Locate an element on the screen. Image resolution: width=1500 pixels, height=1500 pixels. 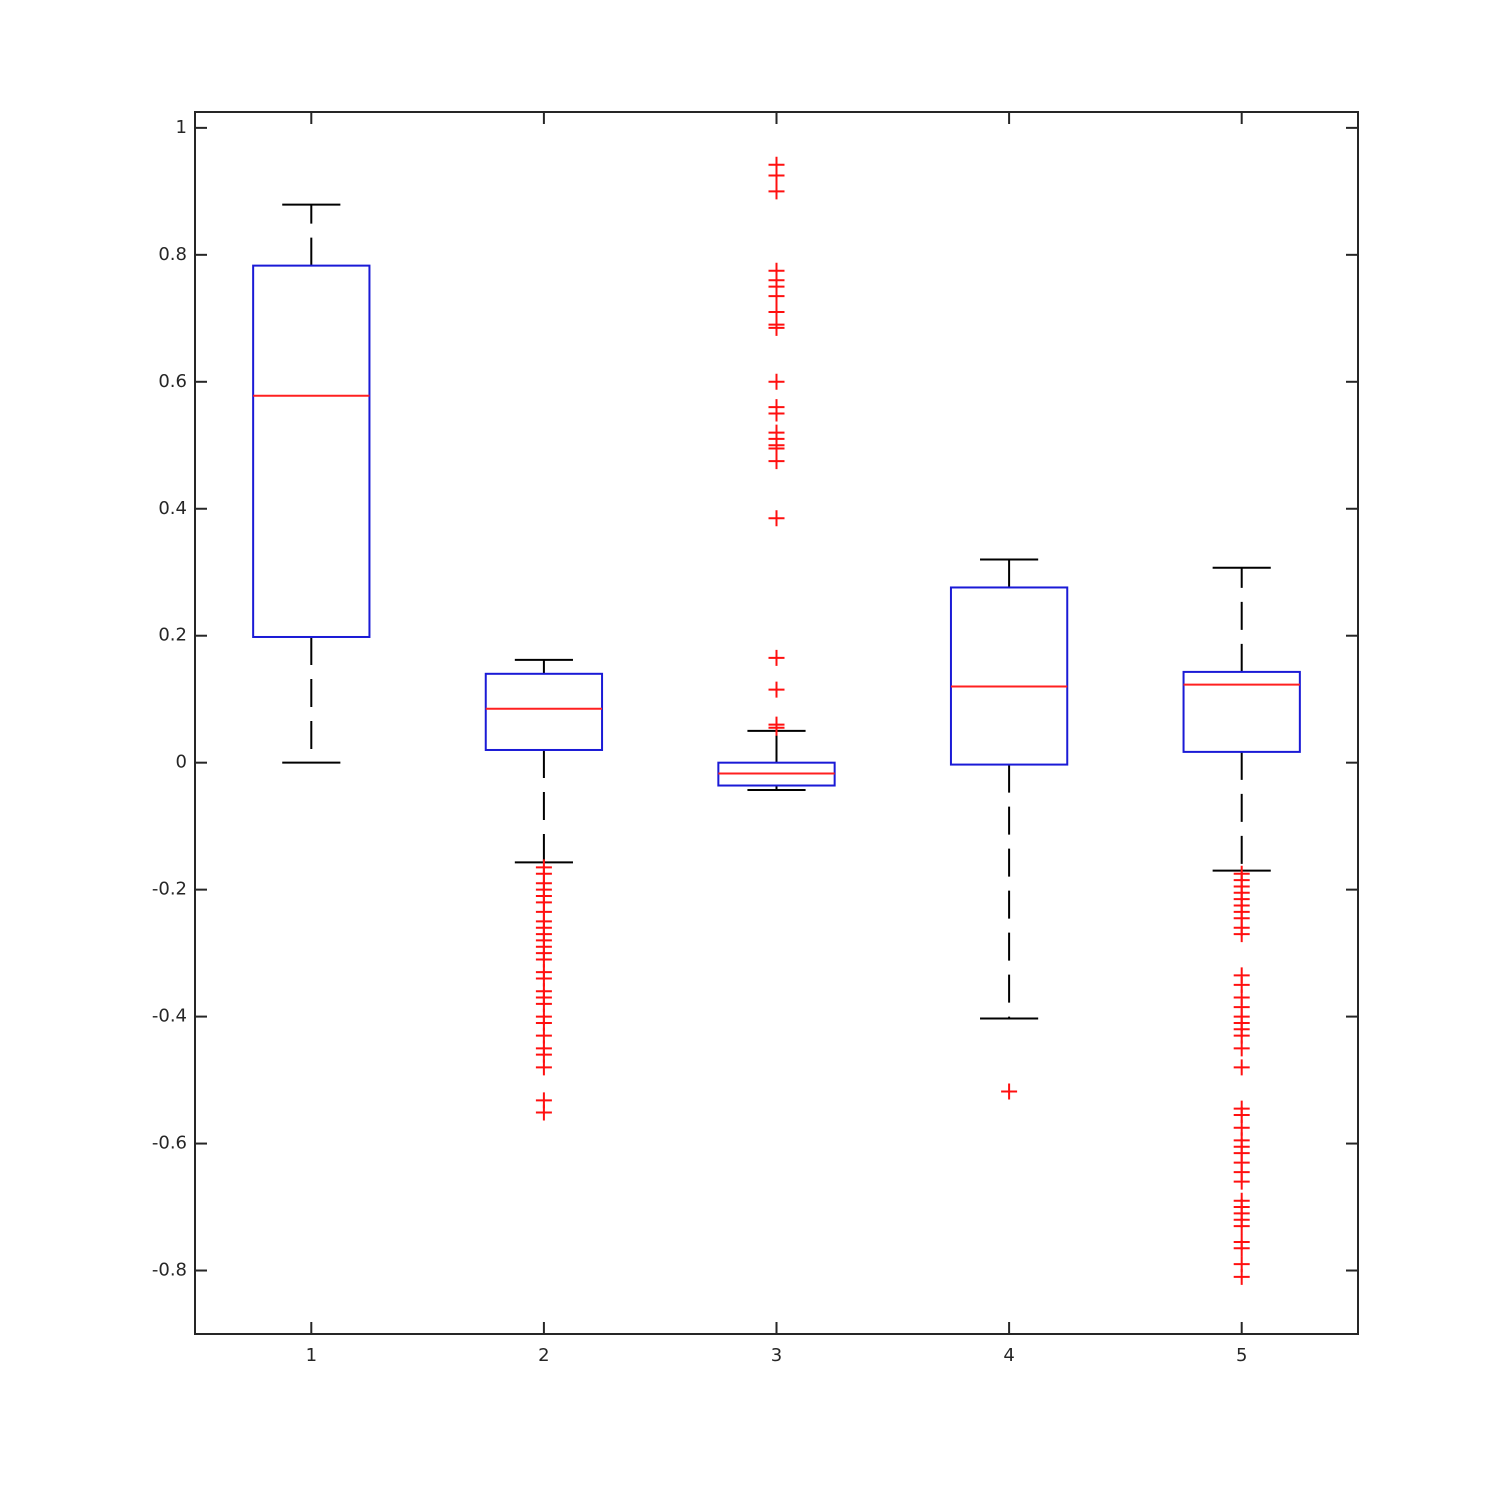
y-tick-label: 0.2 is located at coordinates (172, 635).